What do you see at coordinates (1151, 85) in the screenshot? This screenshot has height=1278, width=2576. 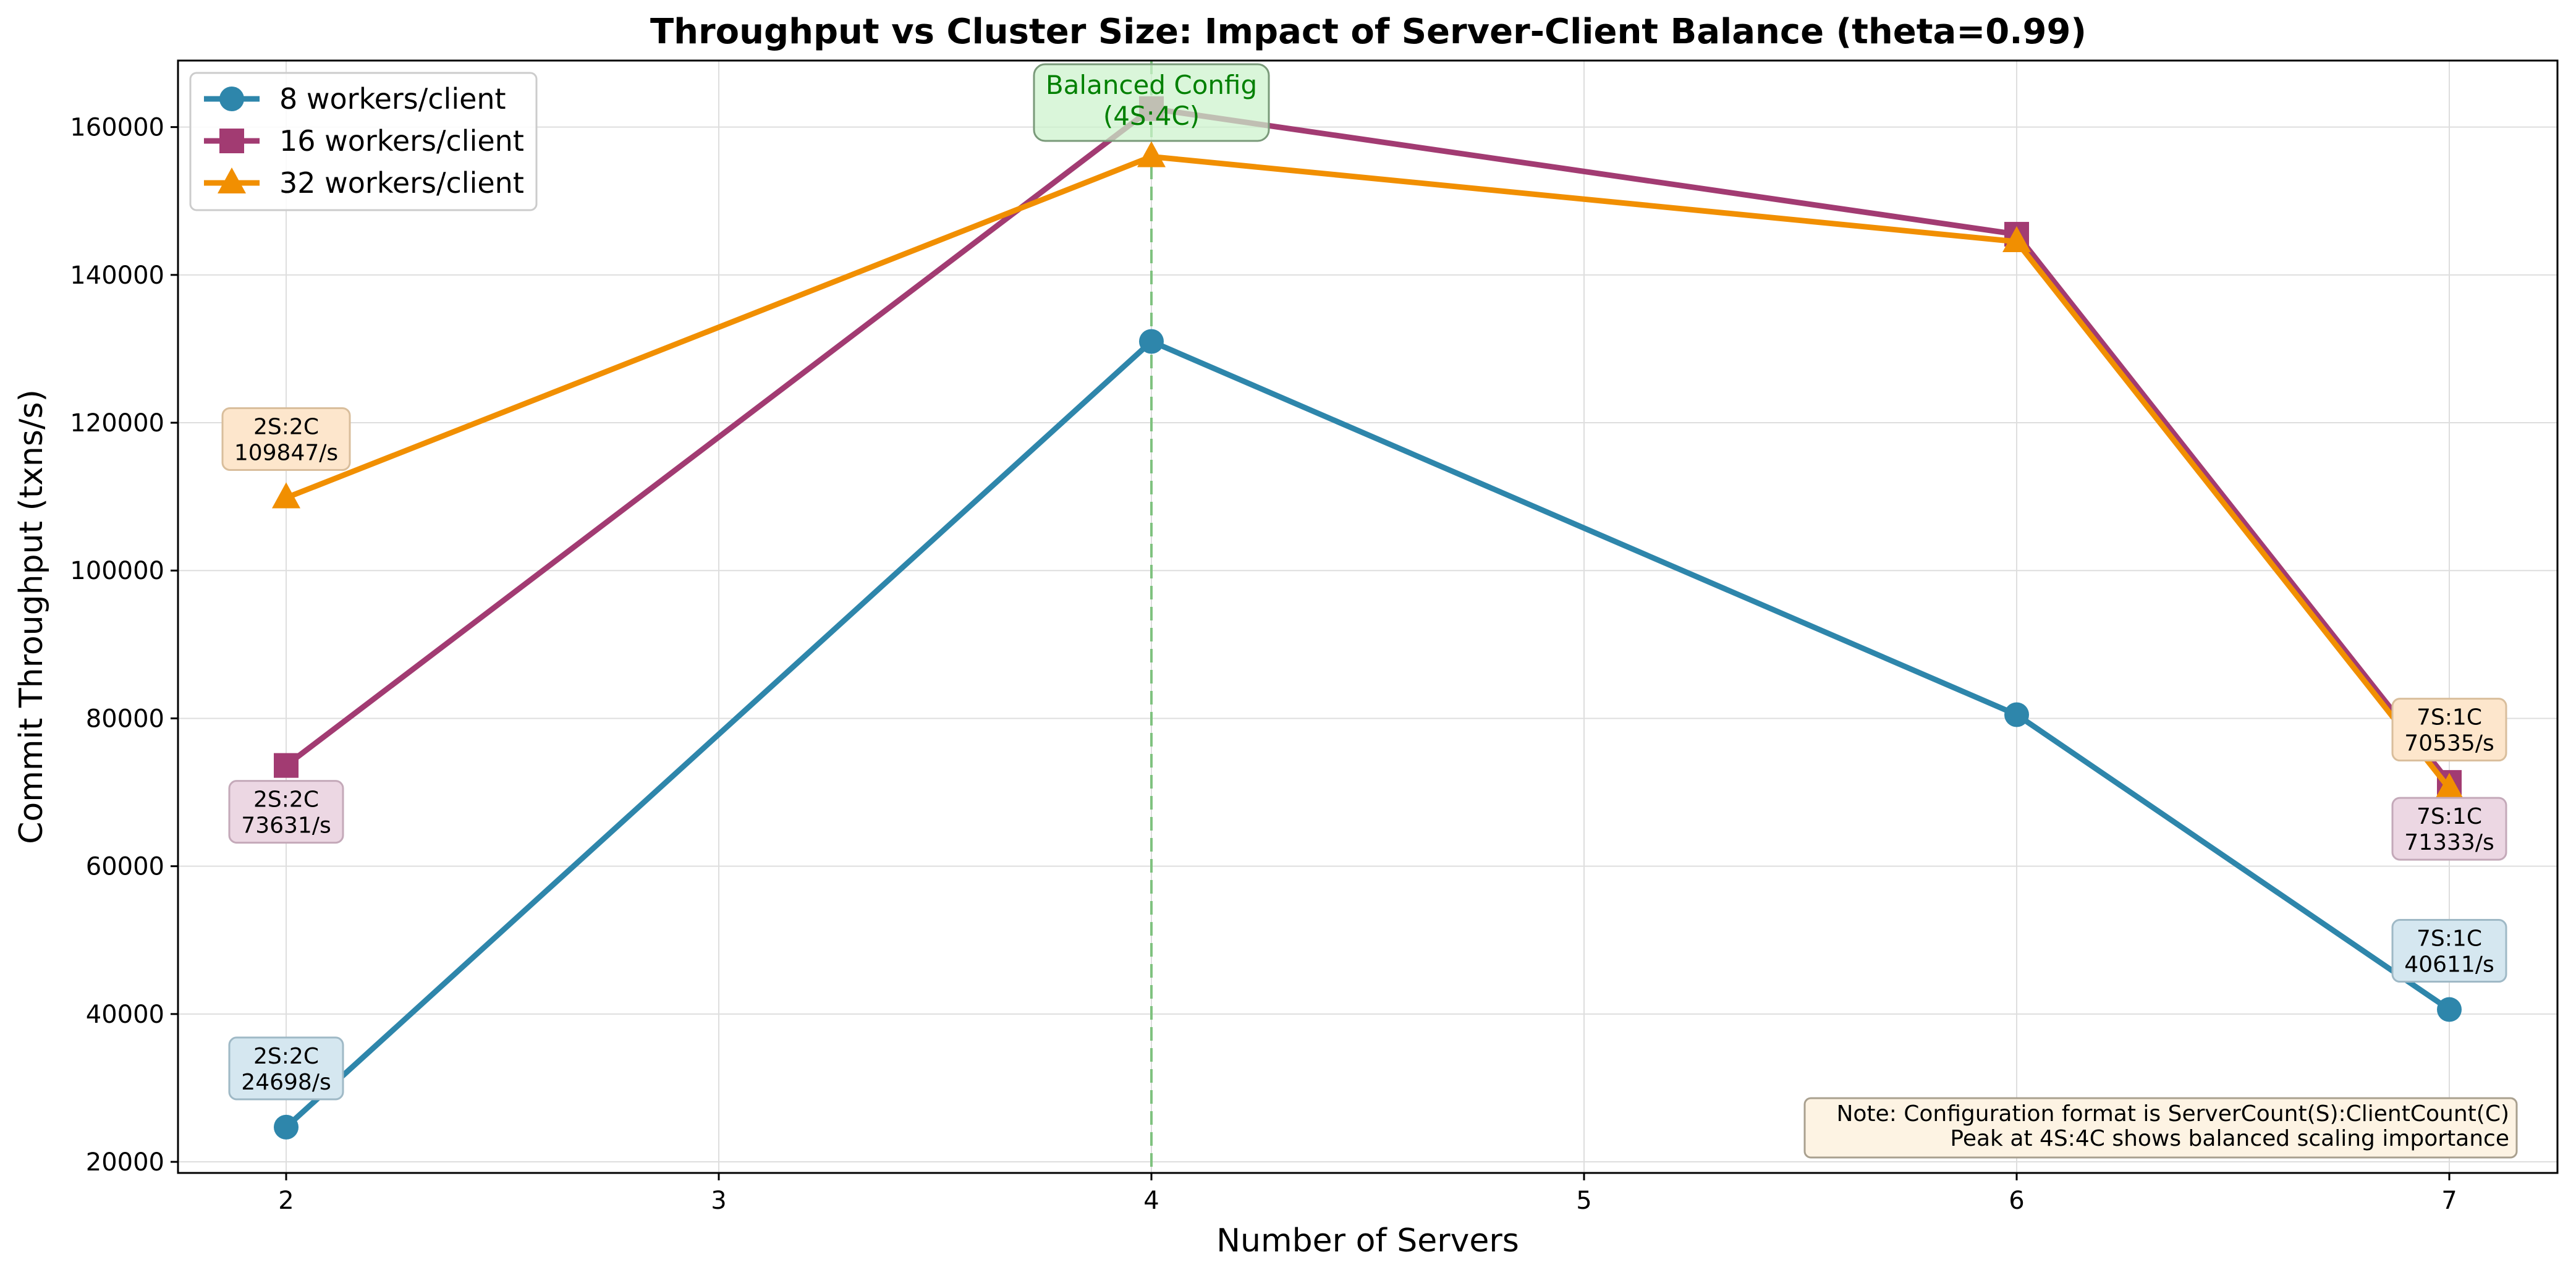 I see `balanced-config-title: Balanced Config` at bounding box center [1151, 85].